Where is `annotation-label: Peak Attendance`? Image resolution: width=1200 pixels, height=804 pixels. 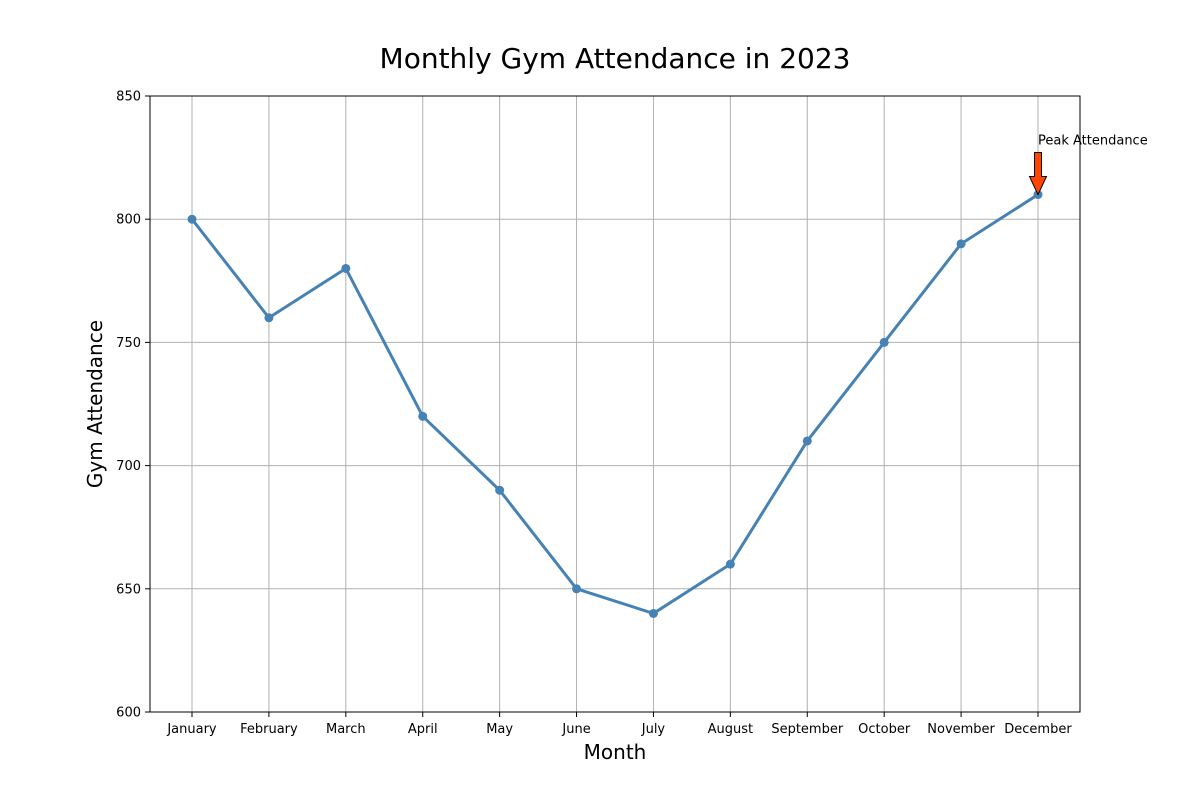
annotation-label: Peak Attendance is located at coordinates (1093, 141).